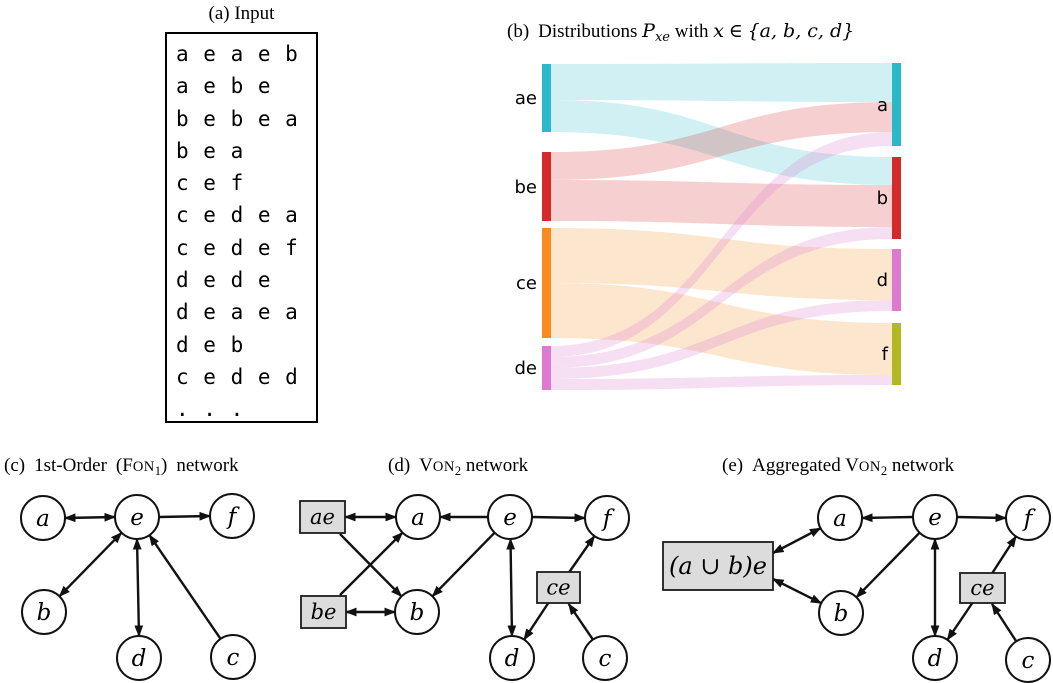  Describe the element at coordinates (210, 183) in the screenshot. I see `input-line: c e f` at that location.